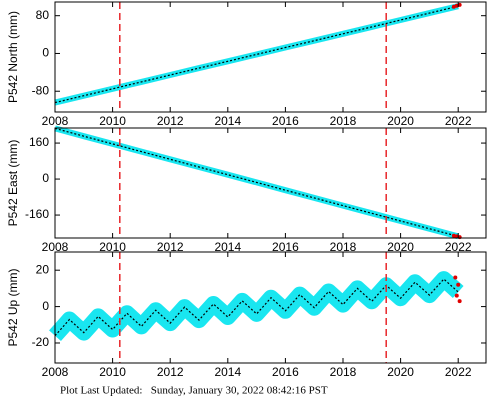 This screenshot has width=488, height=400. What do you see at coordinates (43, 15) in the screenshot?
I see `y-tick-label: 80` at bounding box center [43, 15].